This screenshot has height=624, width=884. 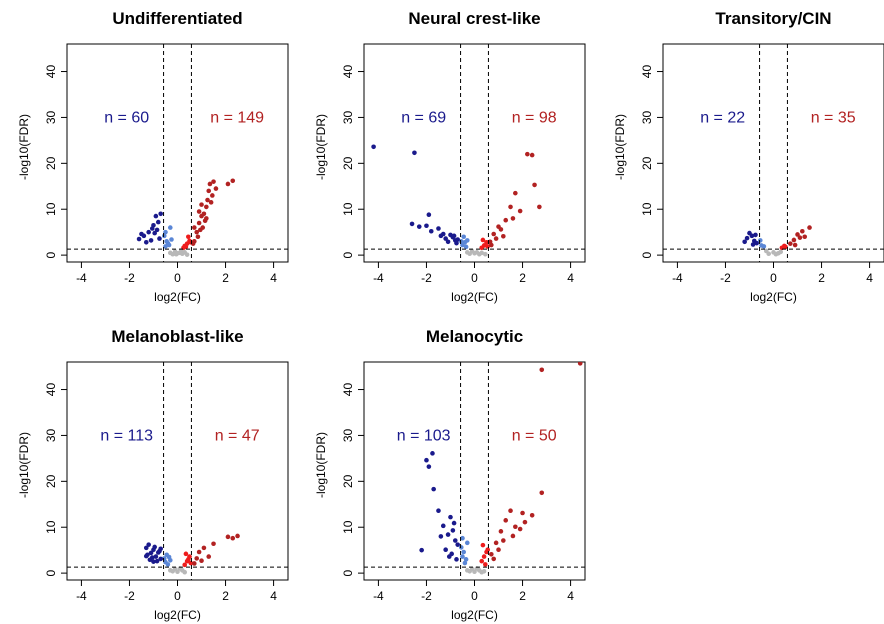 I want to click on x-tick-label: 0, so click(x=474, y=596).